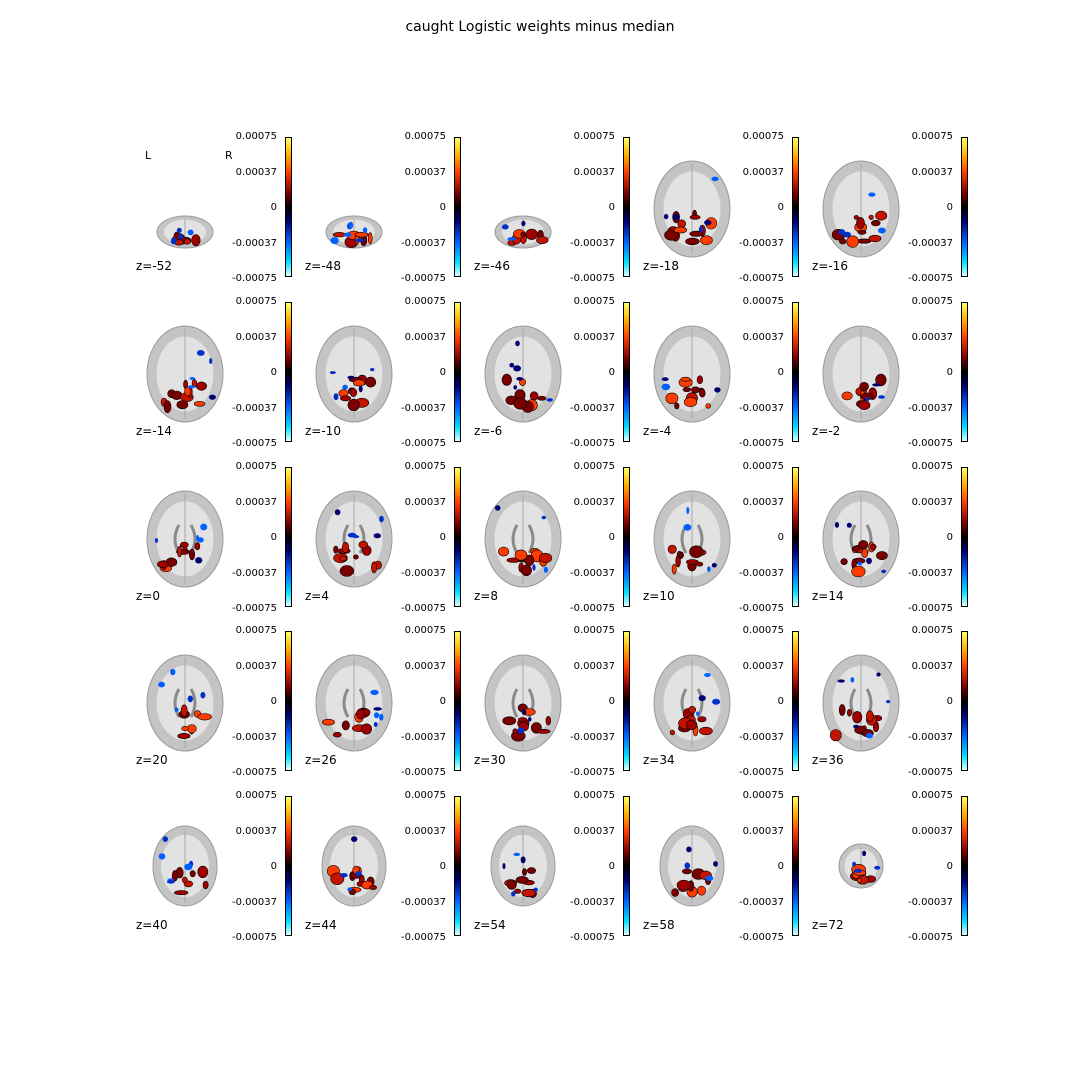 The image size is (1080, 1080). What do you see at coordinates (321, 760) in the screenshot?
I see `slice-z-label: z=26` at bounding box center [321, 760].